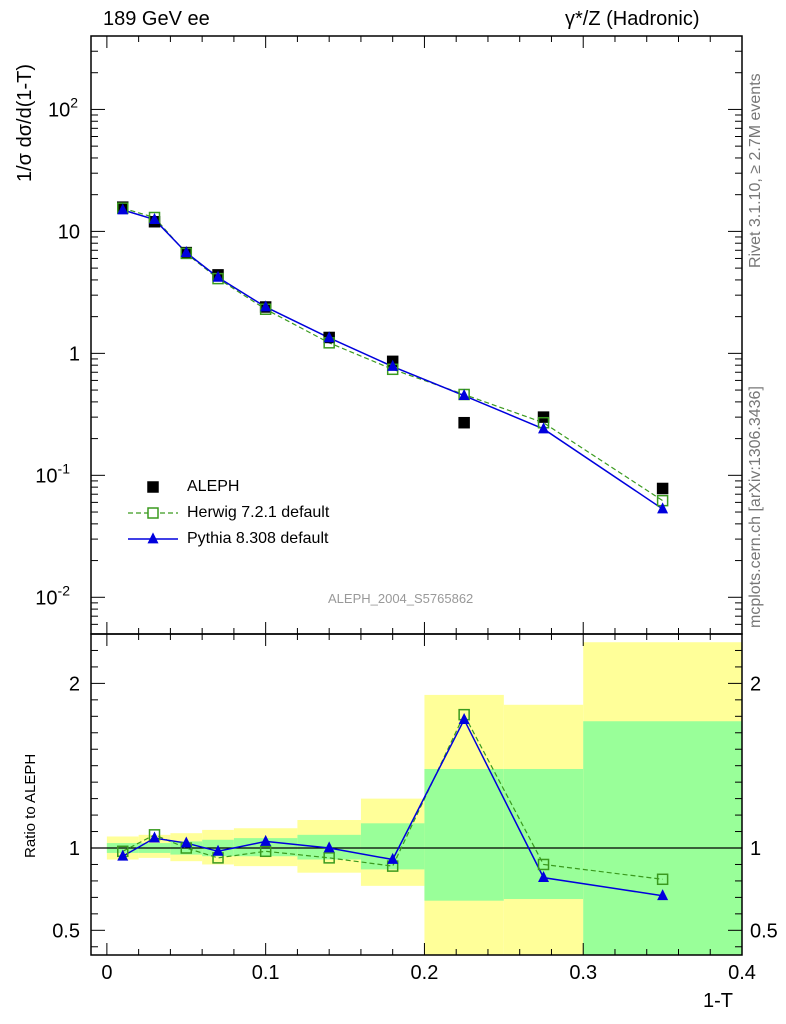  What do you see at coordinates (392, 796) in the screenshot?
I see `herwig-ratio-line` at bounding box center [392, 796].